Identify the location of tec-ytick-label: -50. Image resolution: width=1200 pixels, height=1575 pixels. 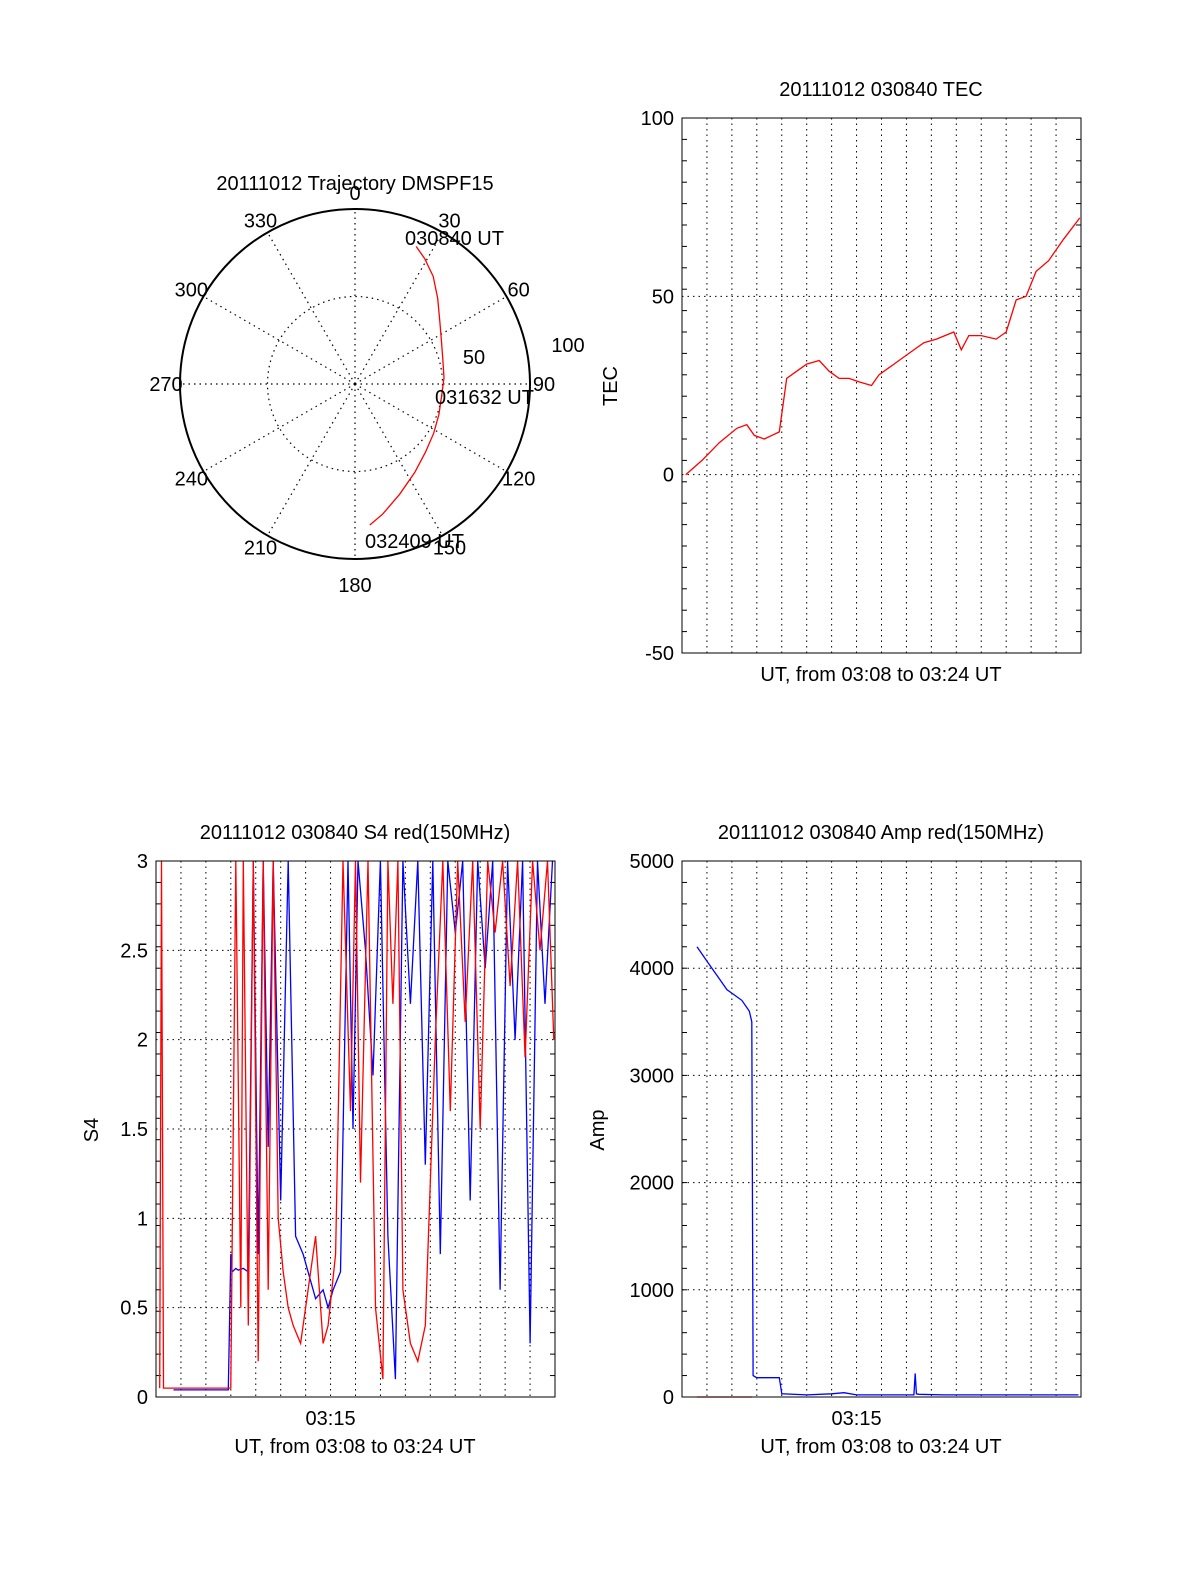
(659, 654).